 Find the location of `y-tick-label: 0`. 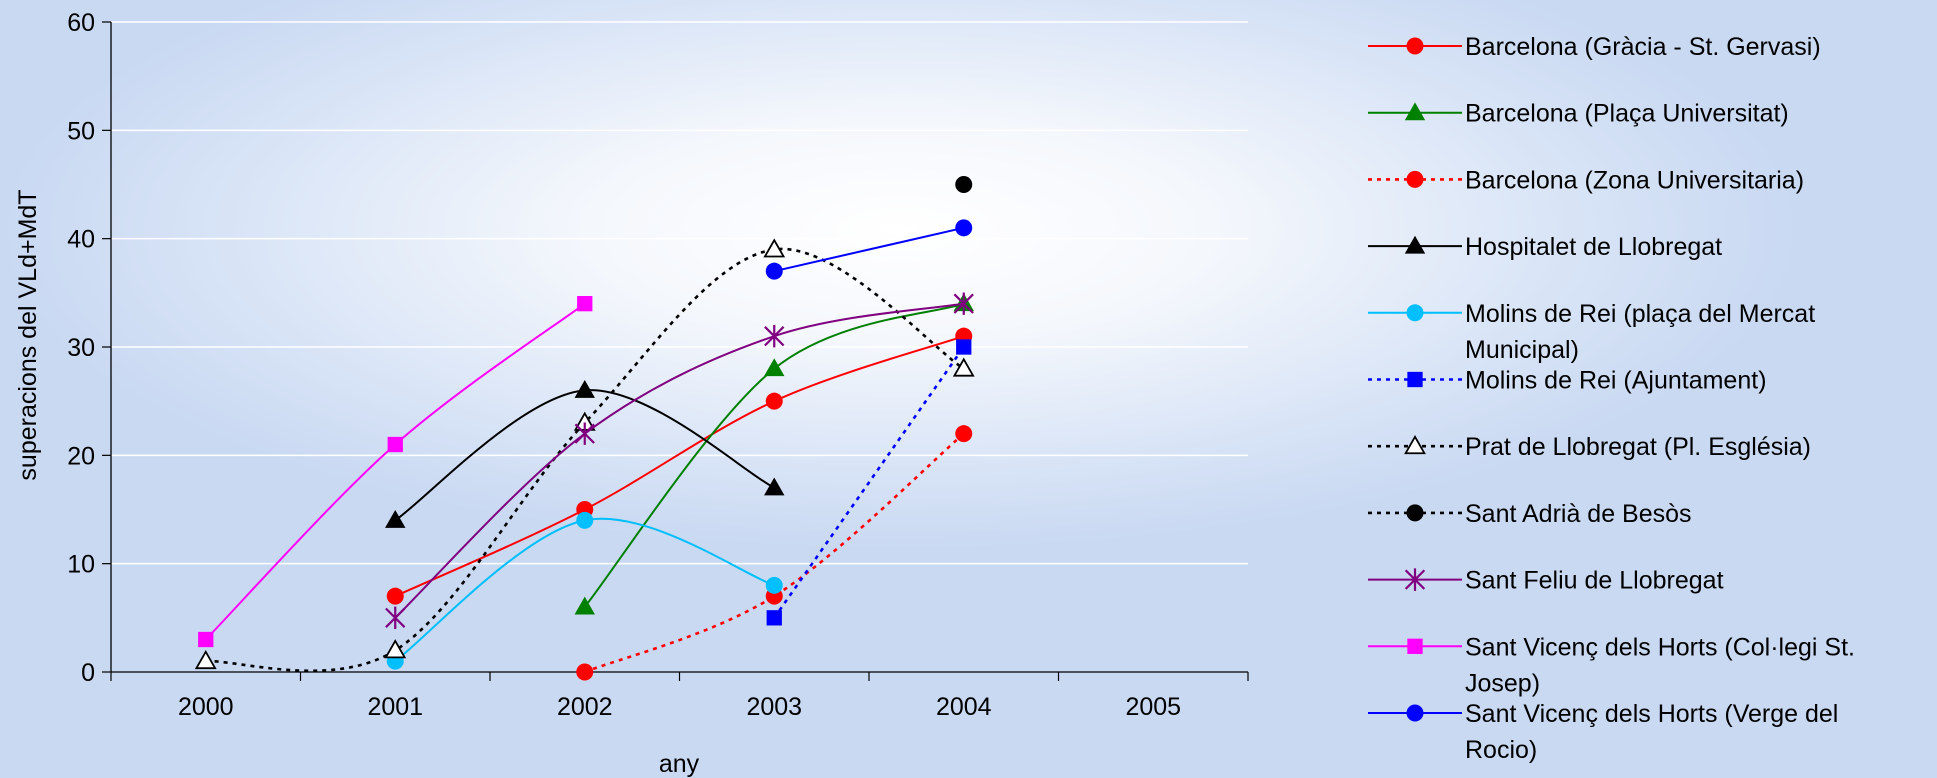

y-tick-label: 0 is located at coordinates (88, 673).